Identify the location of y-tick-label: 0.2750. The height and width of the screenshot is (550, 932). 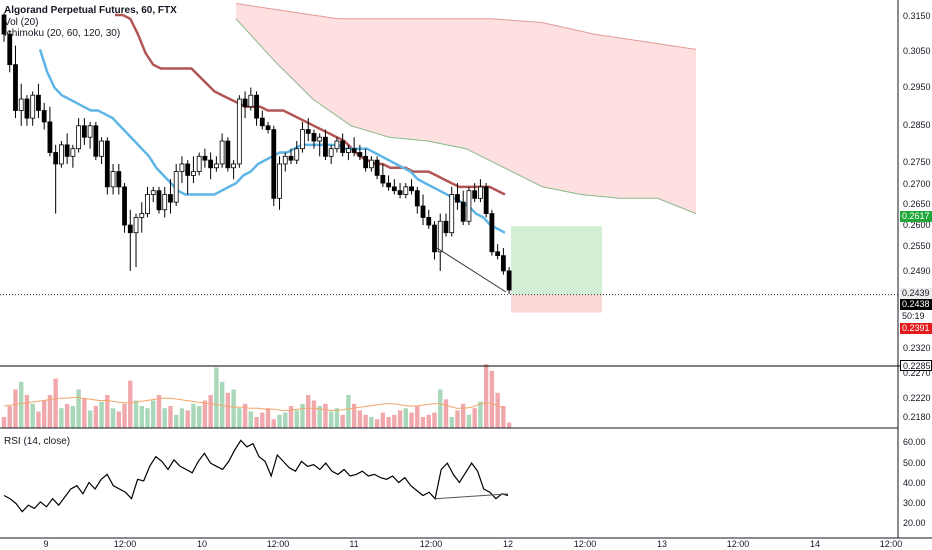
(917, 162).